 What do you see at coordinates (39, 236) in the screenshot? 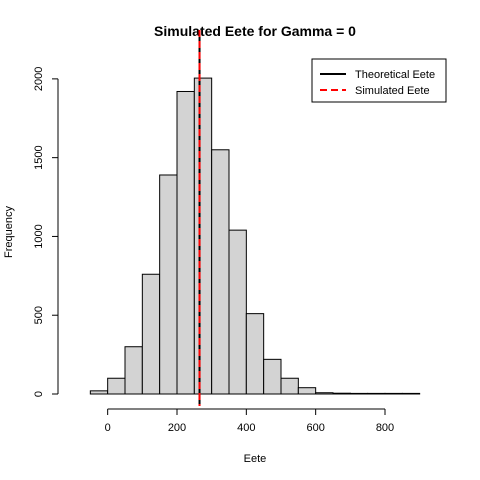
I see `y-tick-label: 1000` at bounding box center [39, 236].